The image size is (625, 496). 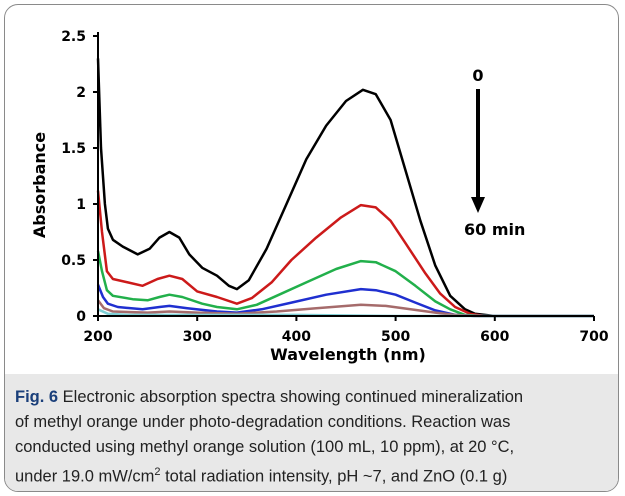 I want to click on y-tick-label: 1.5, so click(x=73, y=149).